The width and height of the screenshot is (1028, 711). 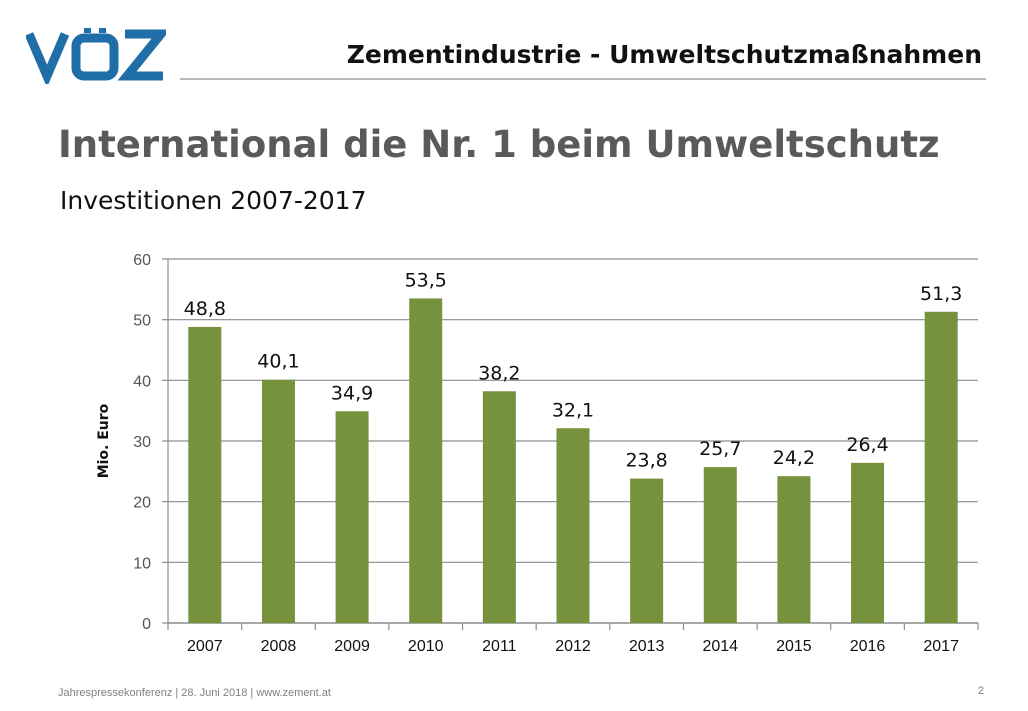 I want to click on data-label: 32,1, so click(x=573, y=410).